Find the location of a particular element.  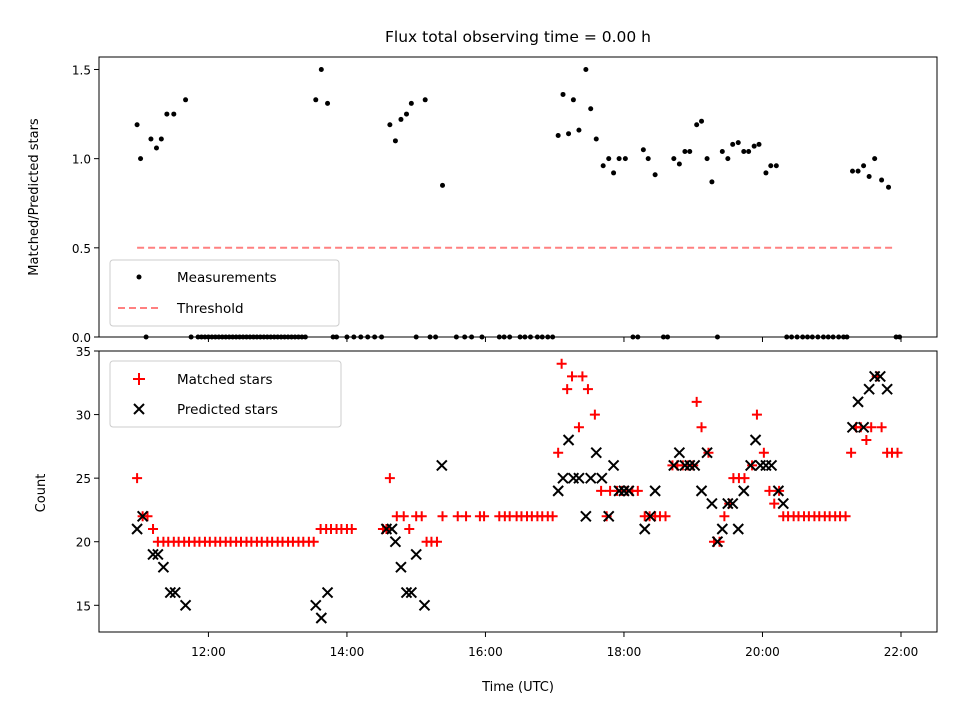

legend-matched-marker is located at coordinates (139, 379).